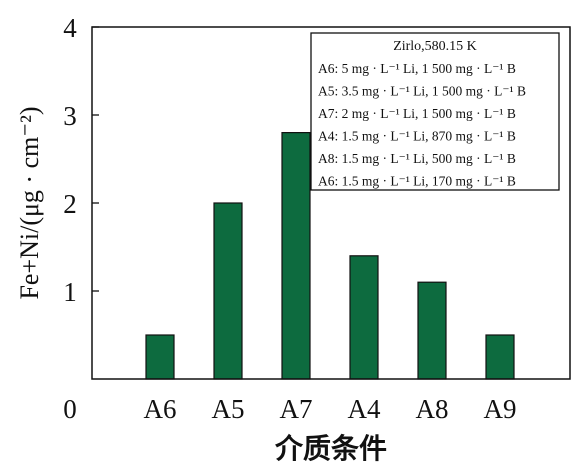 This screenshot has height=472, width=584. Describe the element at coordinates (296, 256) in the screenshot. I see `bar-a7` at that location.